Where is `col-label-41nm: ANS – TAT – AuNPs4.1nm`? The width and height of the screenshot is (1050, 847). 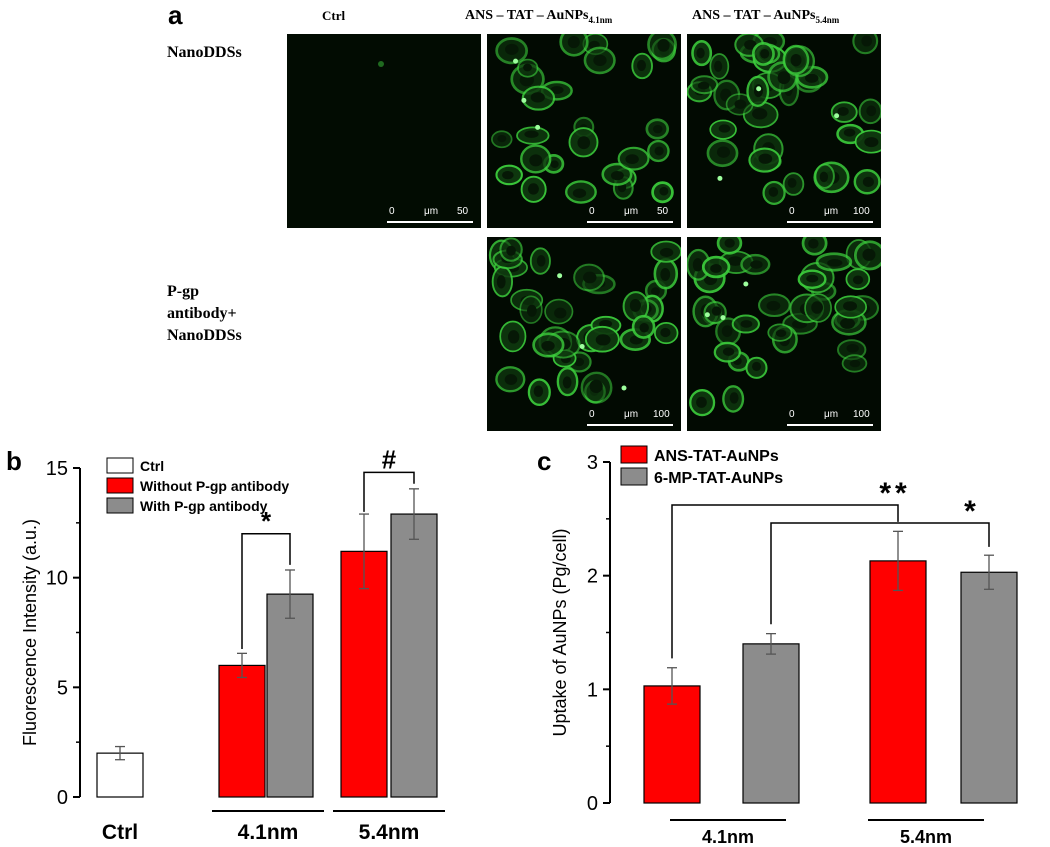
col-label-41nm: ANS – TAT – AuNPs4.1nm is located at coordinates (539, 16).